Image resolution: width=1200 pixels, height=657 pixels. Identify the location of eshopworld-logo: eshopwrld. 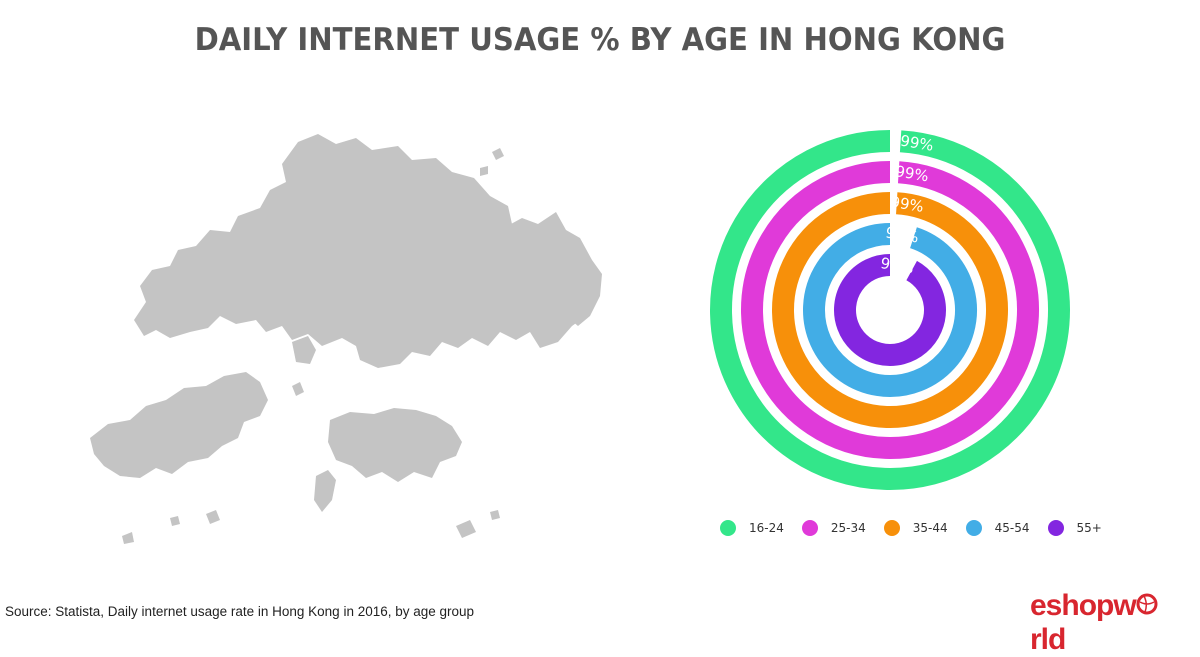
(1110, 622).